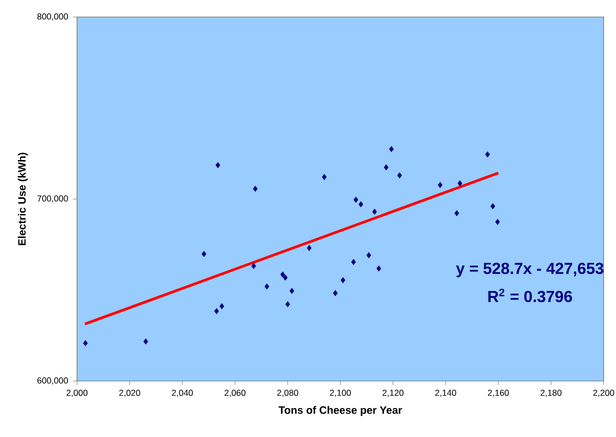 This screenshot has height=437, width=616. Describe the element at coordinates (530, 270) in the screenshot. I see `annotation: y = 528.7x - 427,653` at that location.